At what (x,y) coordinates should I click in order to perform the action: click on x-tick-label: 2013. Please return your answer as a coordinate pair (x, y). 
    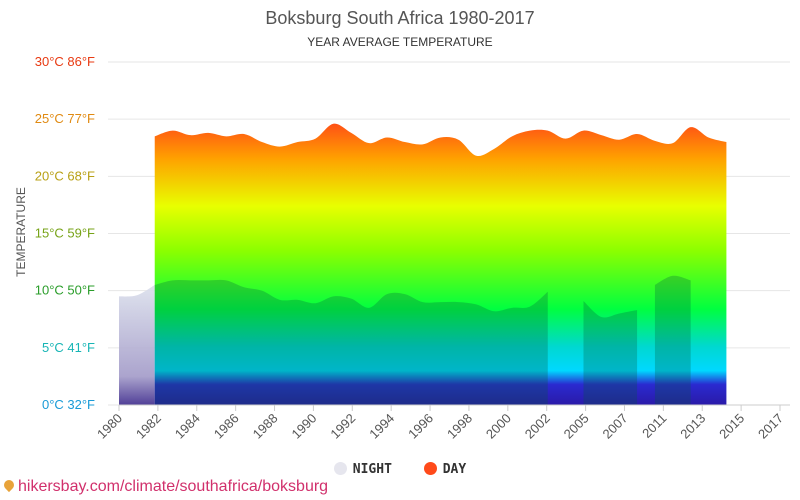
    Looking at the image, I should click on (692, 426).